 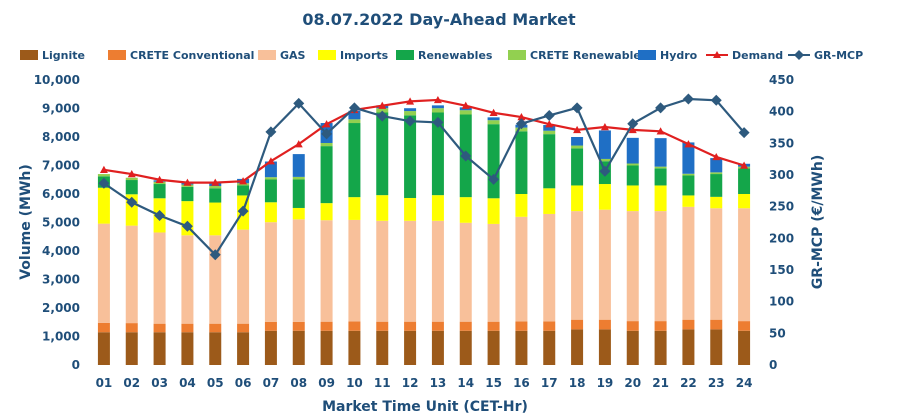 I want to click on x-tick-label: 11, so click(x=382, y=383).